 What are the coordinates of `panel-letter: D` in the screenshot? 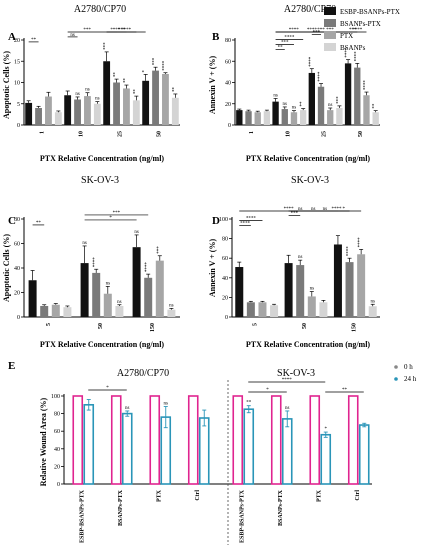 It's located at (216, 221).